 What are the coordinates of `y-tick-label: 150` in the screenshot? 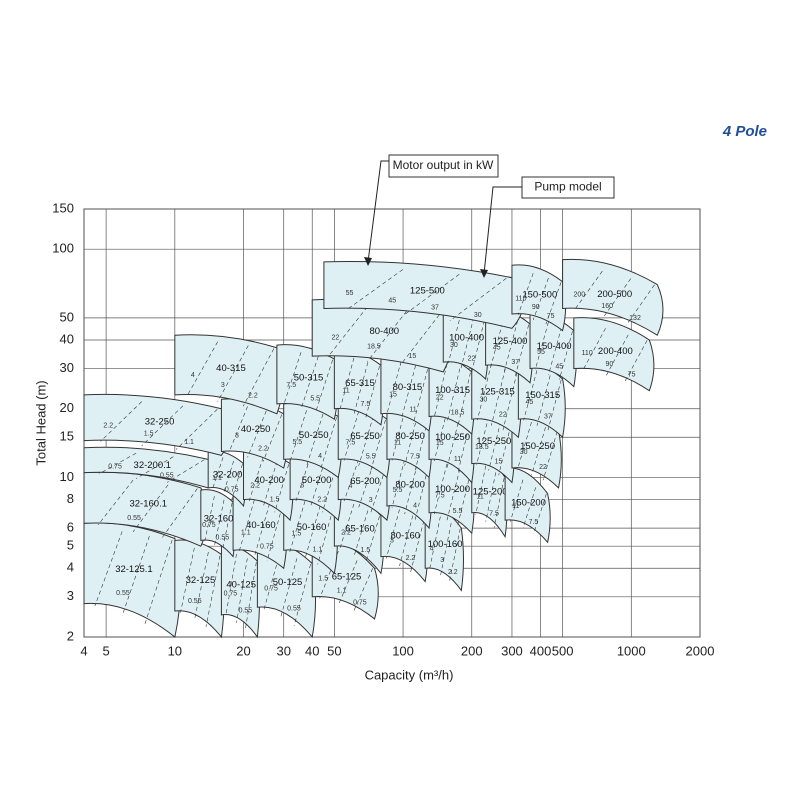 It's located at (63, 207).